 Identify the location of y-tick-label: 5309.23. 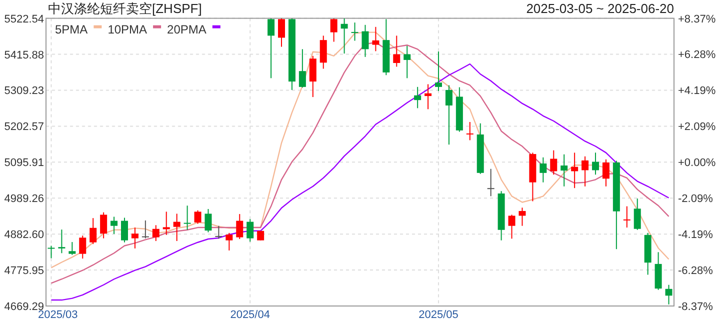
(24, 91).